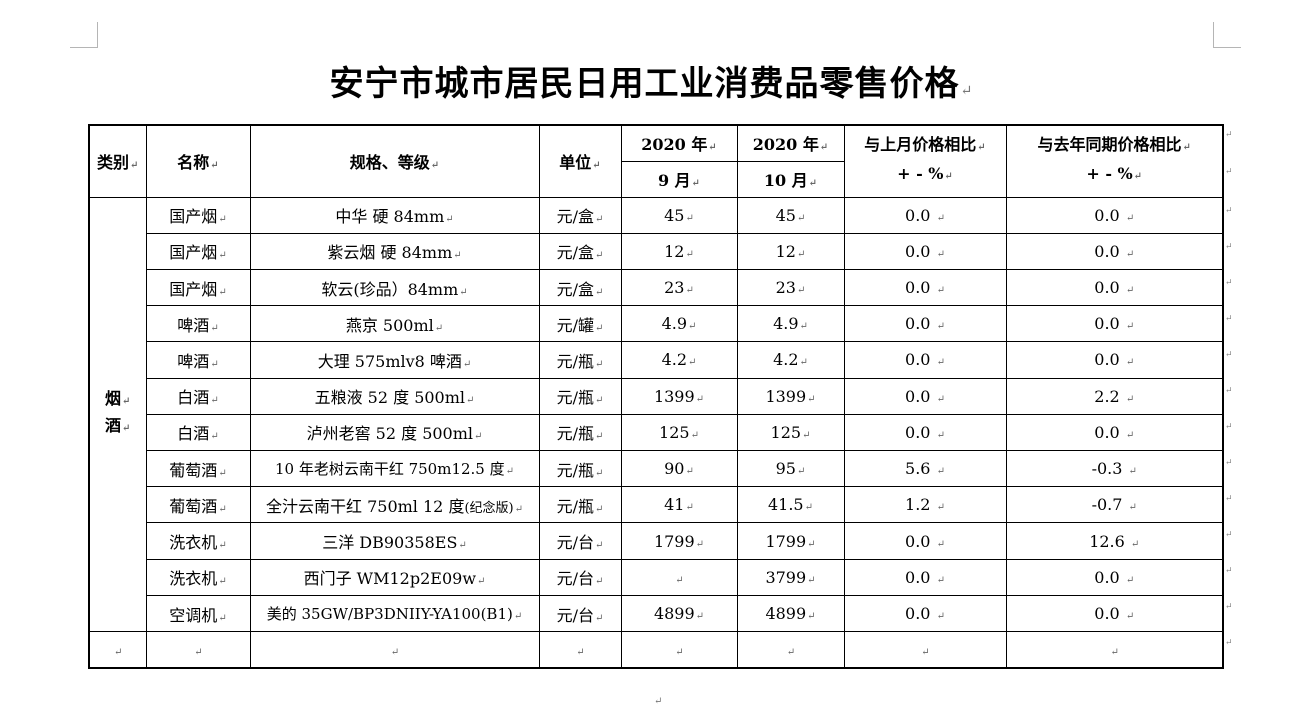 This screenshot has height=719, width=1303. I want to click on empty-row: ↵ ↵ ↵ ↵ ↵ ↵ ↵ ↵, so click(656, 650).